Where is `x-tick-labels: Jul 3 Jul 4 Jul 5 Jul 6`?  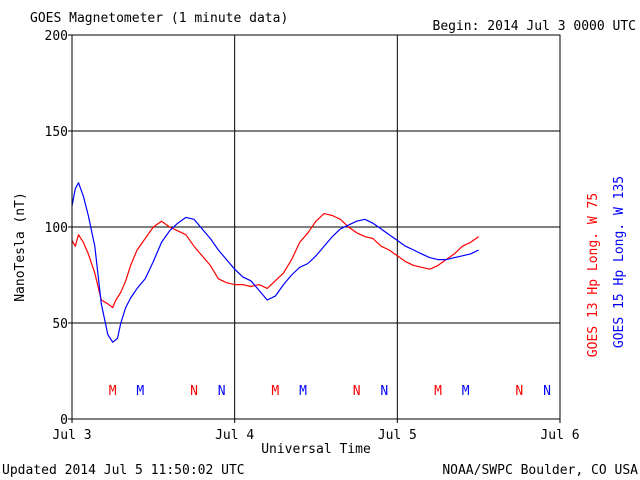 x-tick-labels: Jul 3 Jul 4 Jul 5 Jul 6 is located at coordinates (316, 431).